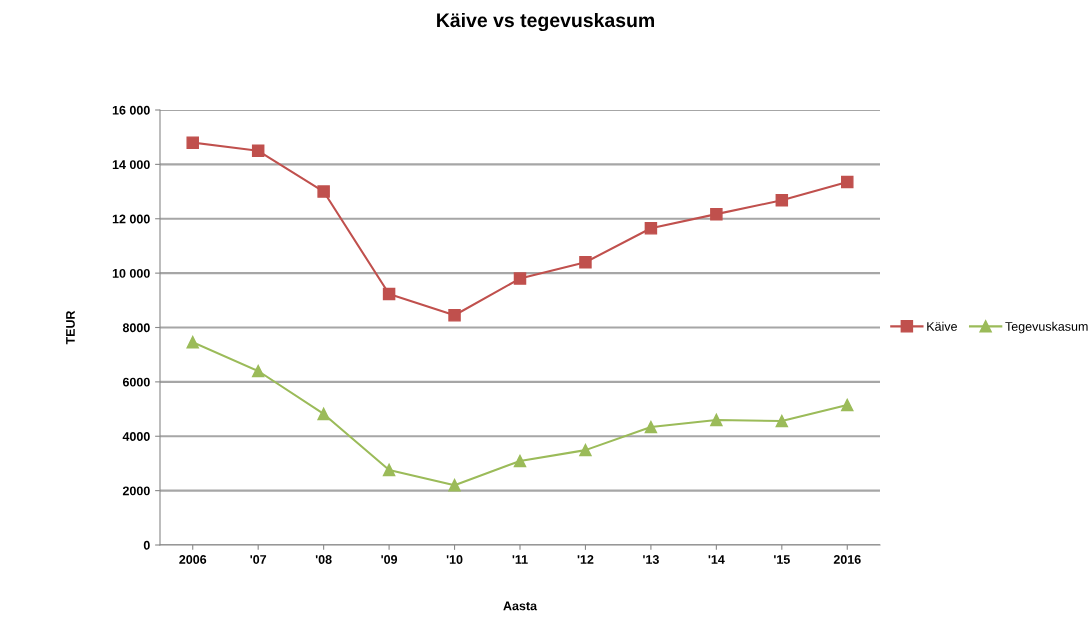 The height and width of the screenshot is (626, 1091). Describe the element at coordinates (942, 326) in the screenshot. I see `legend-label: Käive` at that location.